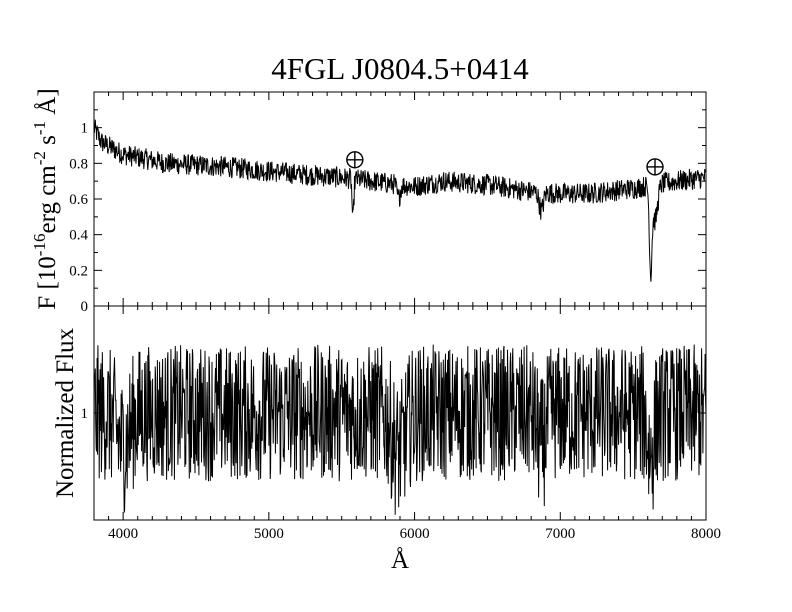  Describe the element at coordinates (39, 128) in the screenshot. I see `flux-ylabel-exp3: -1` at that location.